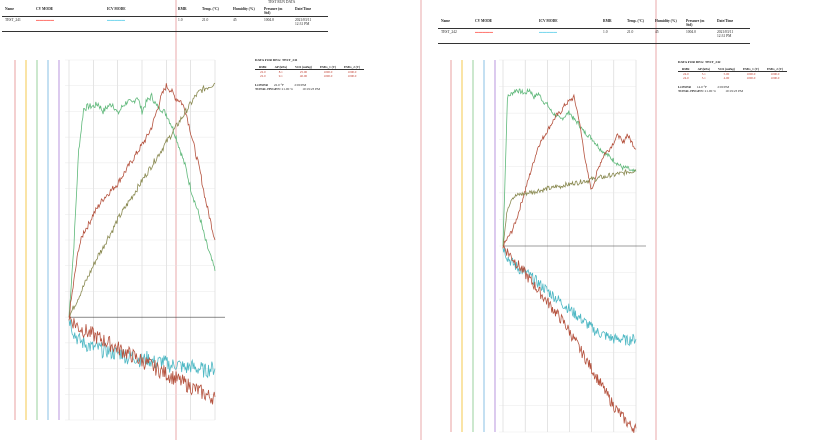 The height and width of the screenshot is (442, 825). Describe the element at coordinates (568, 23) in the screenshot. I see `col-header: ICV MODE` at that location.